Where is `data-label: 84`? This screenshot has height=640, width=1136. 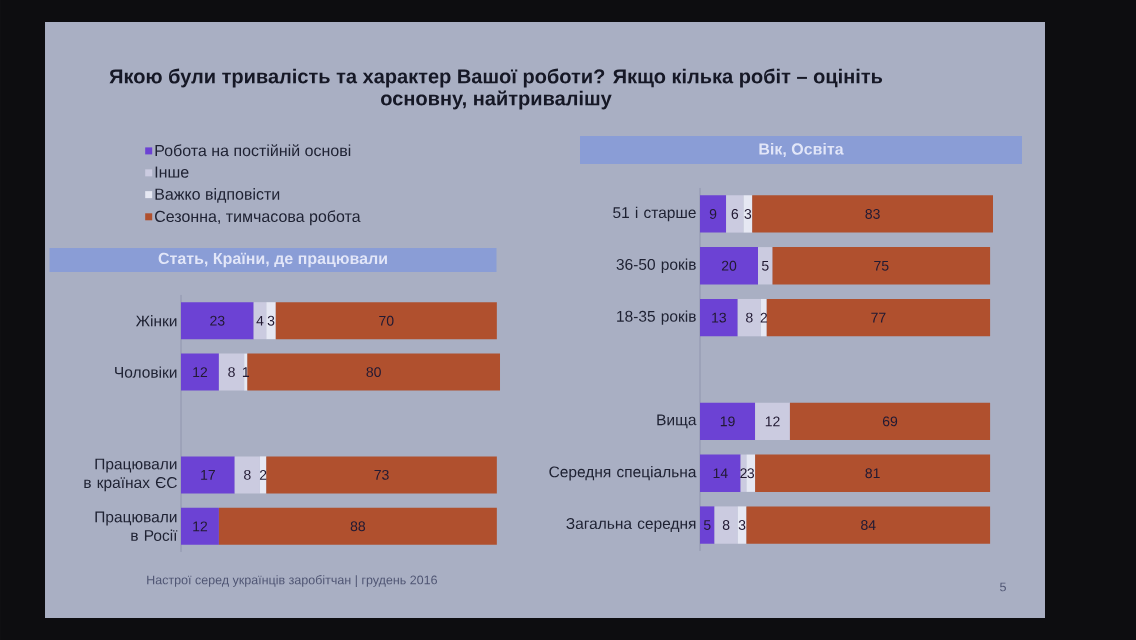 data-label: 84 is located at coordinates (868, 525).